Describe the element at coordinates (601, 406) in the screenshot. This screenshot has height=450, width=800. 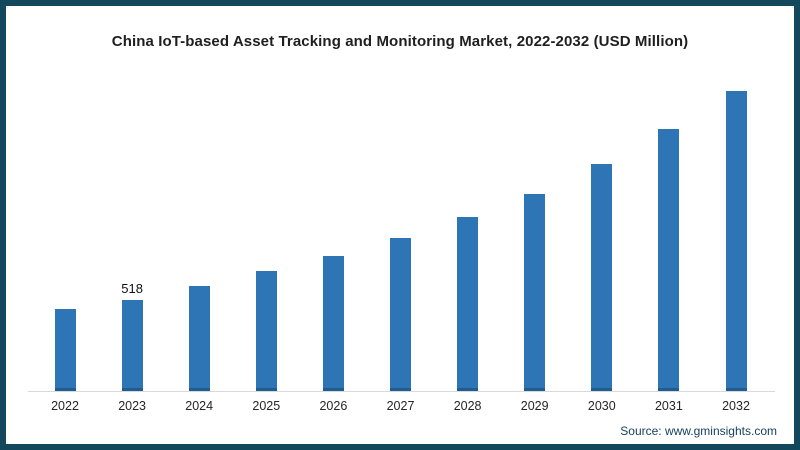
I see `x-tick-2030: 2030` at that location.